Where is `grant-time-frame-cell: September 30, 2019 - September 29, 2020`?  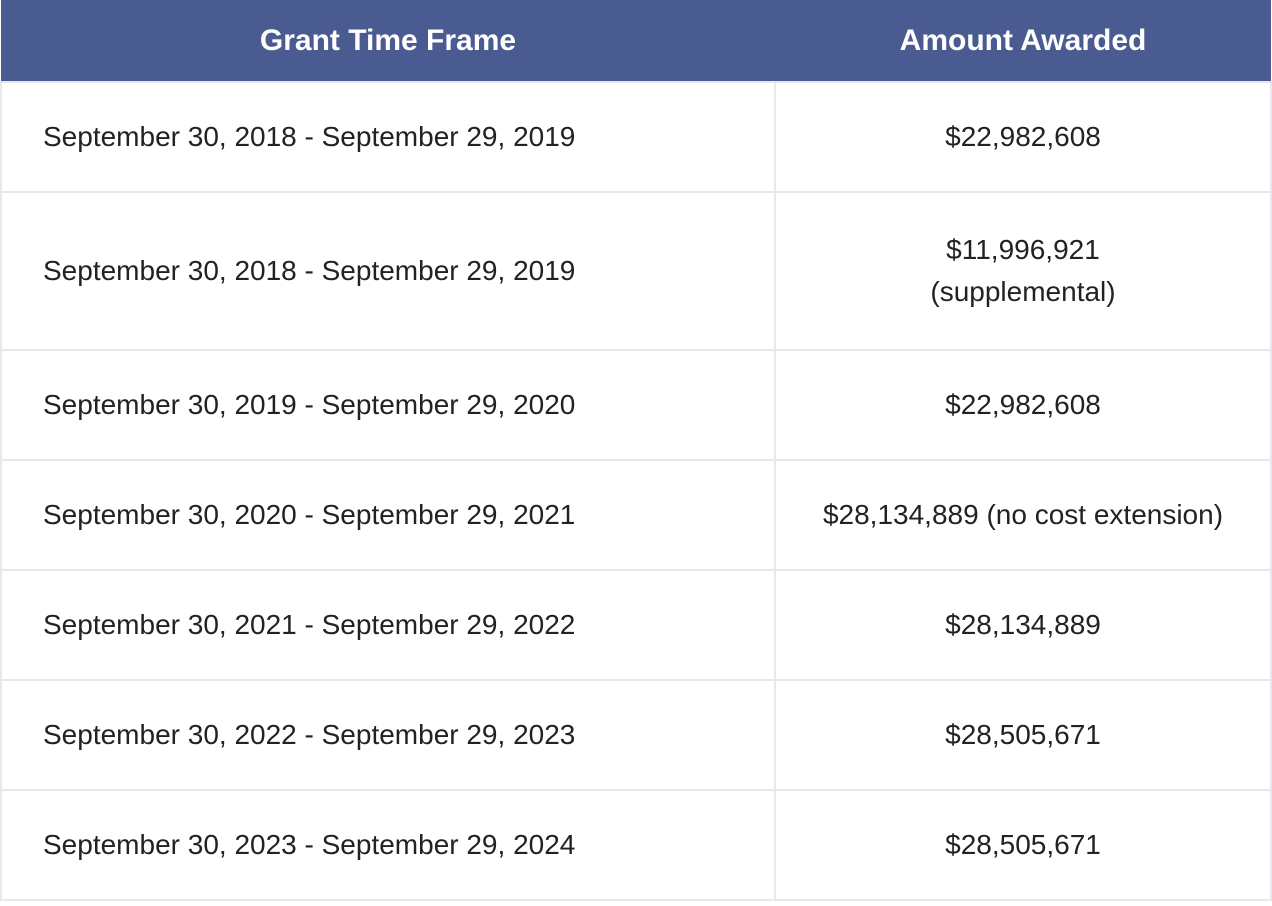 grant-time-frame-cell: September 30, 2019 - September 29, 2020 is located at coordinates (388, 405).